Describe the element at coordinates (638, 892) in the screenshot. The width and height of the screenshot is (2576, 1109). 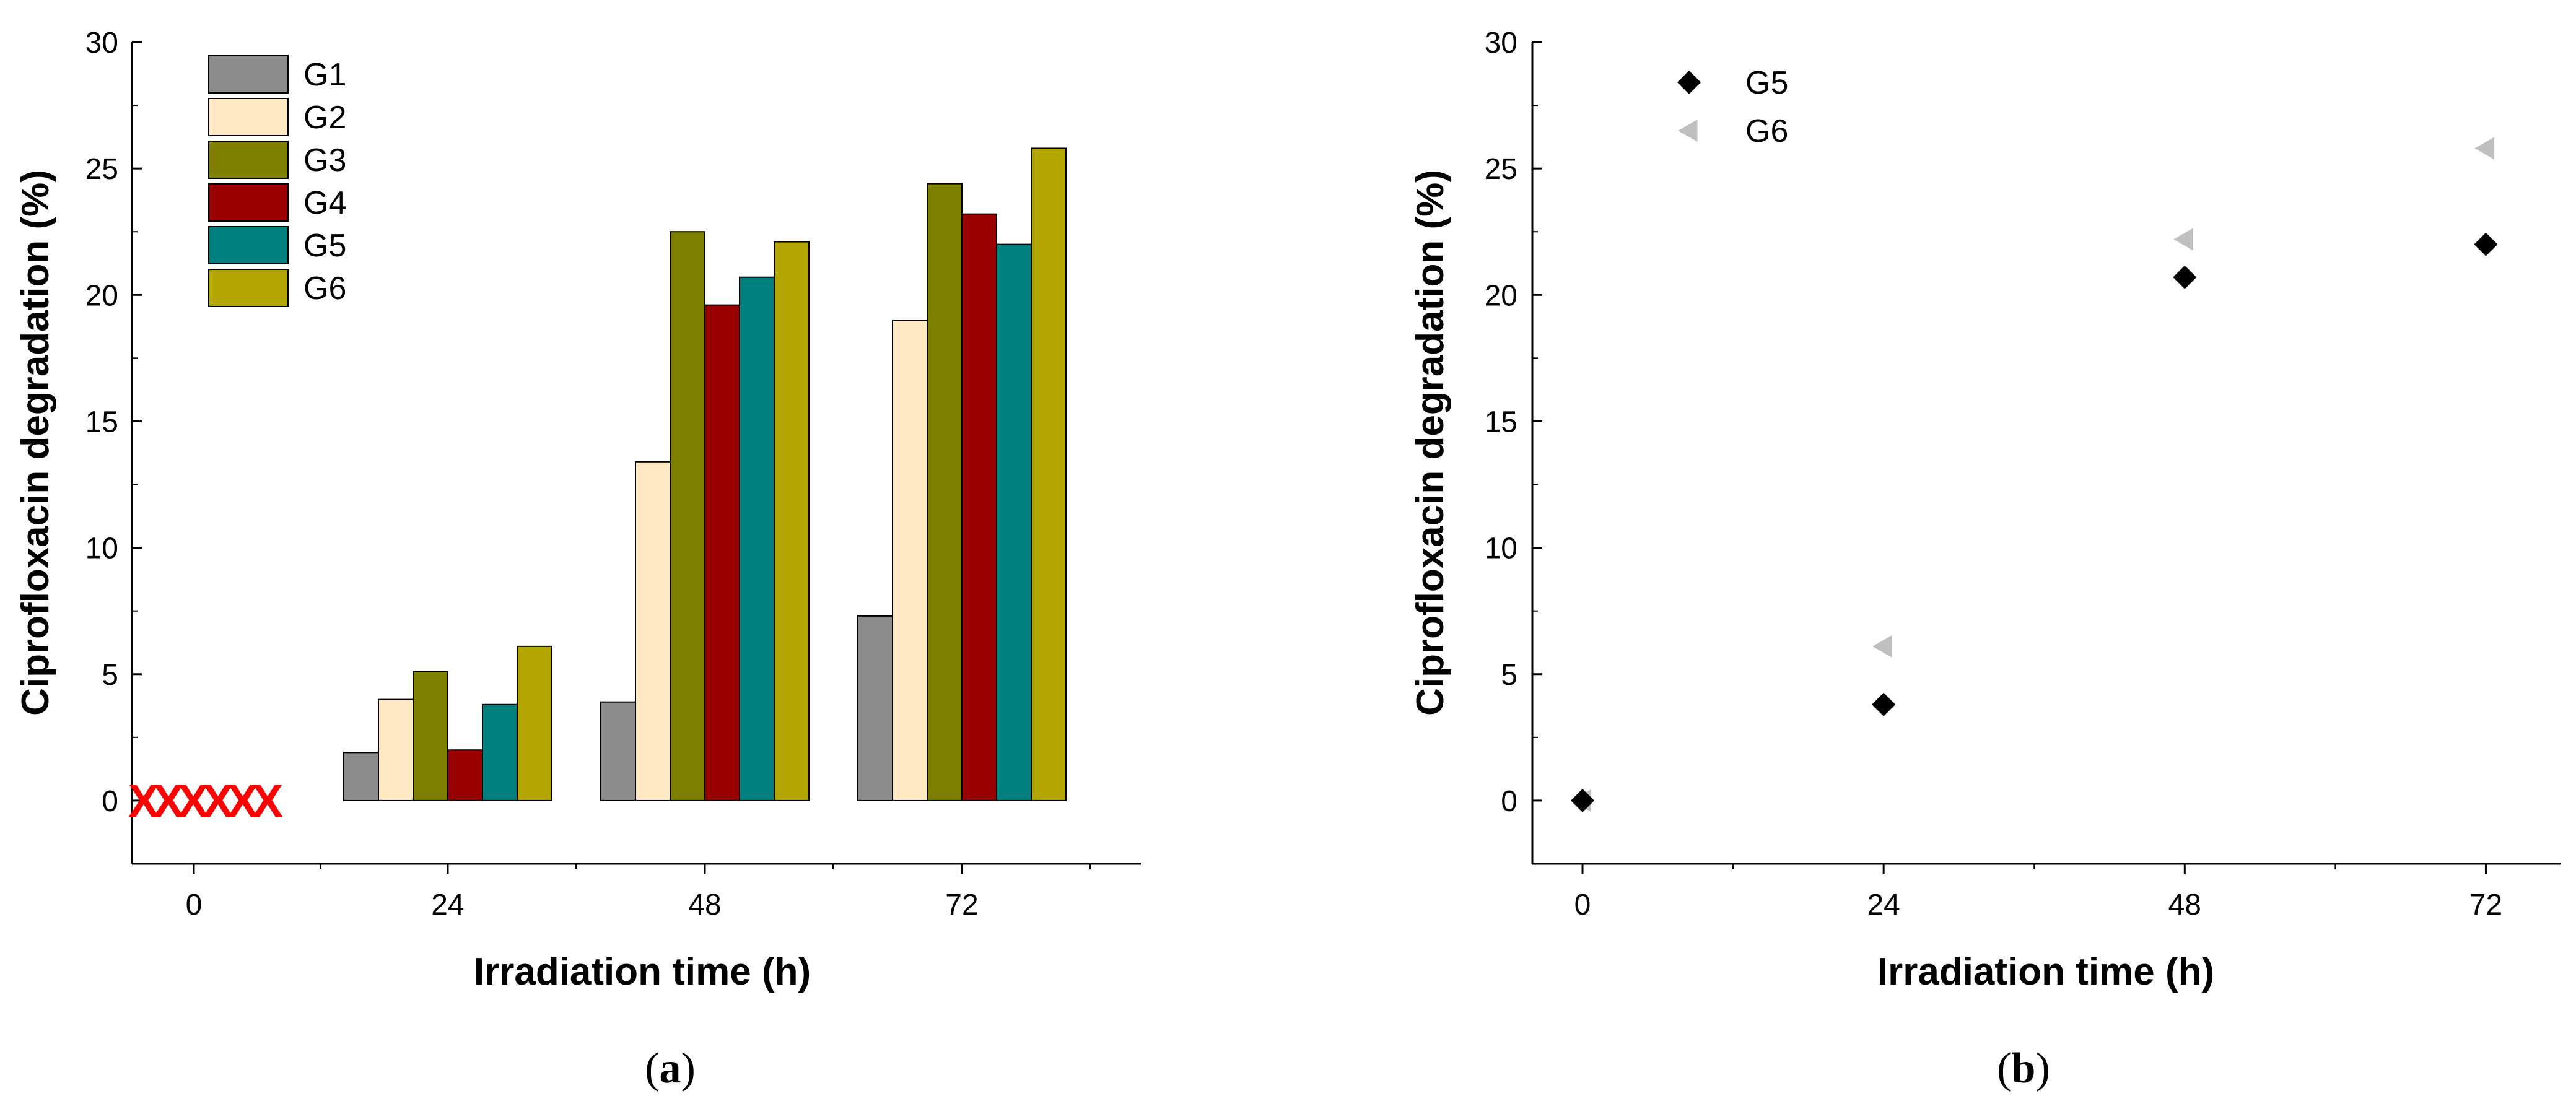
I see `panel-a-x-ticks: 0 24 48 72` at that location.